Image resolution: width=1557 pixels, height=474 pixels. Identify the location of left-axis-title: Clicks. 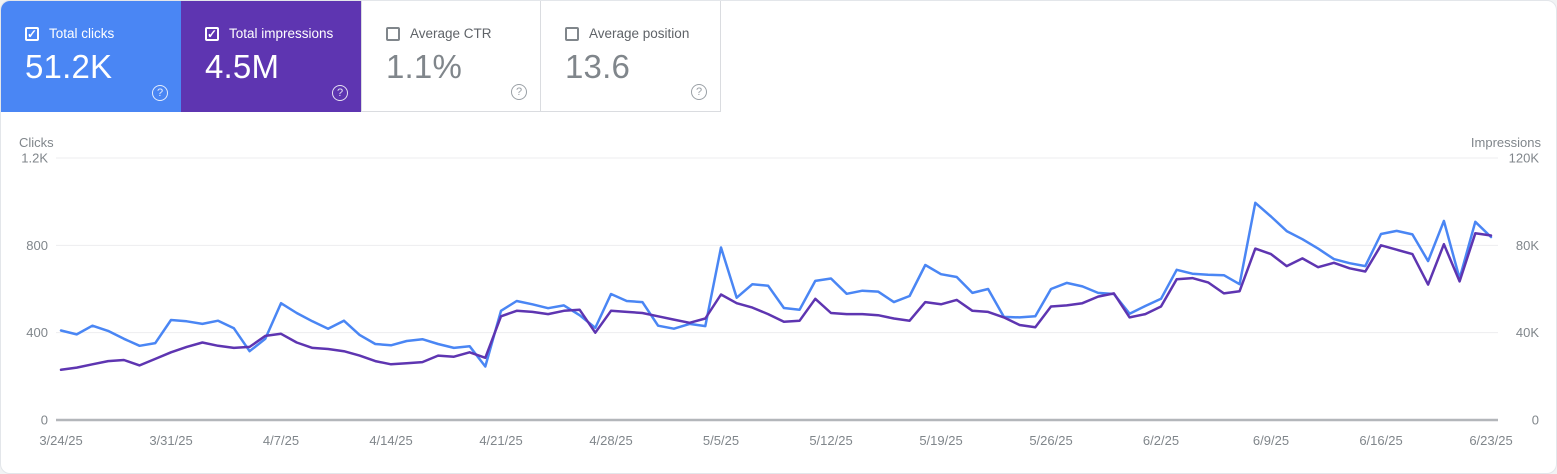
(36, 142).